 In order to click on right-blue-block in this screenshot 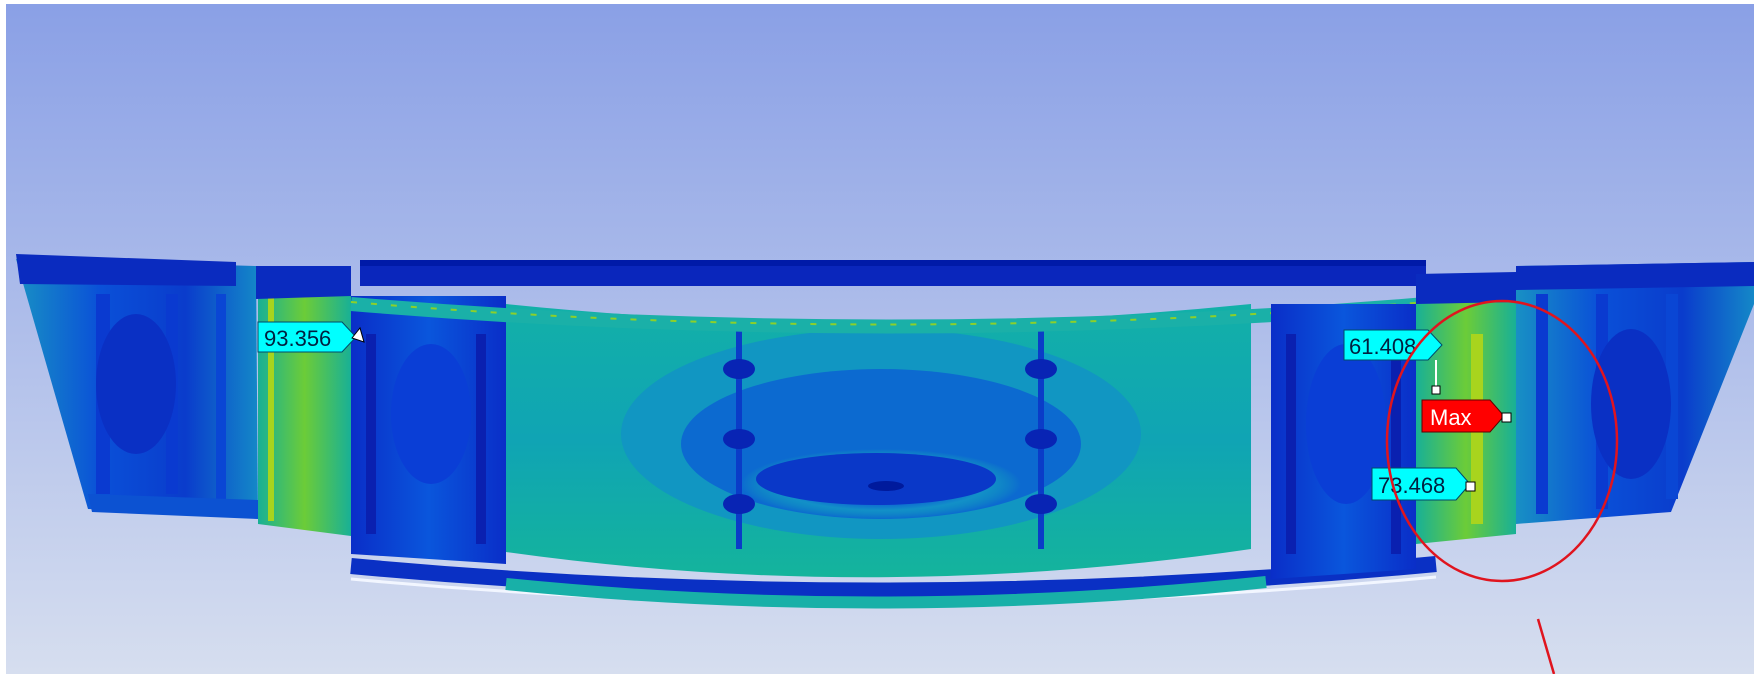, I will do `click(1343, 441)`.